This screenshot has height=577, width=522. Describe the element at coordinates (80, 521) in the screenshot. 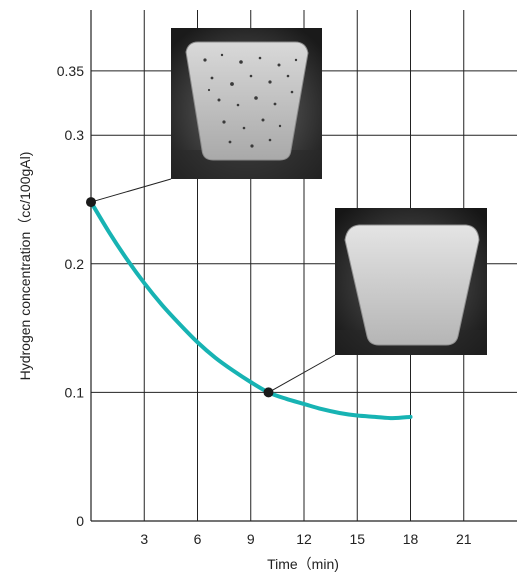

I see `y-tick-label: 0` at that location.